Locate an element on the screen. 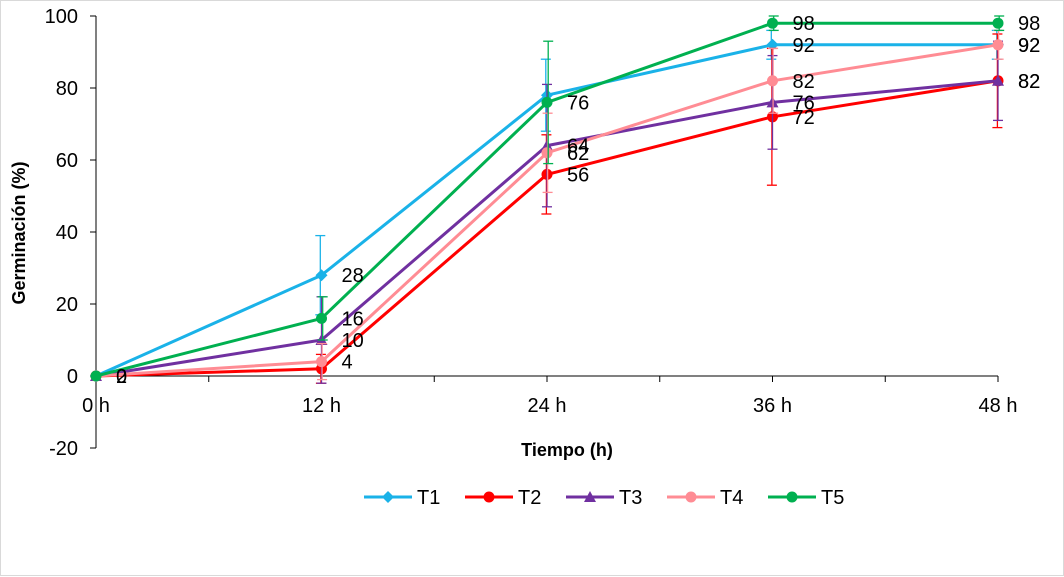 The image size is (1064, 577). x-axis-title: Tiempo (h) is located at coordinates (567, 450).